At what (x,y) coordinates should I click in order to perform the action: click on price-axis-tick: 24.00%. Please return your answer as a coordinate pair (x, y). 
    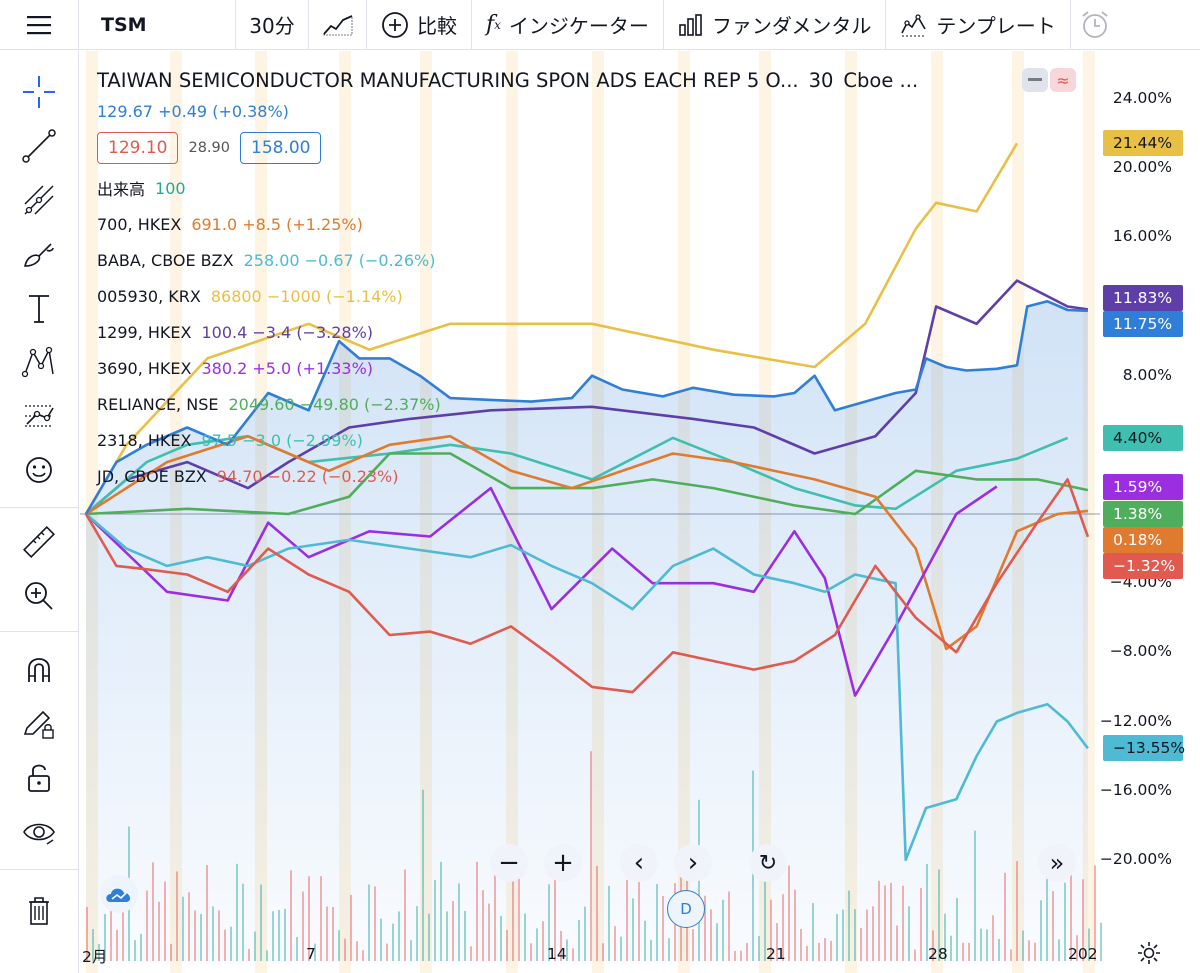
    Looking at the image, I should click on (1142, 98).